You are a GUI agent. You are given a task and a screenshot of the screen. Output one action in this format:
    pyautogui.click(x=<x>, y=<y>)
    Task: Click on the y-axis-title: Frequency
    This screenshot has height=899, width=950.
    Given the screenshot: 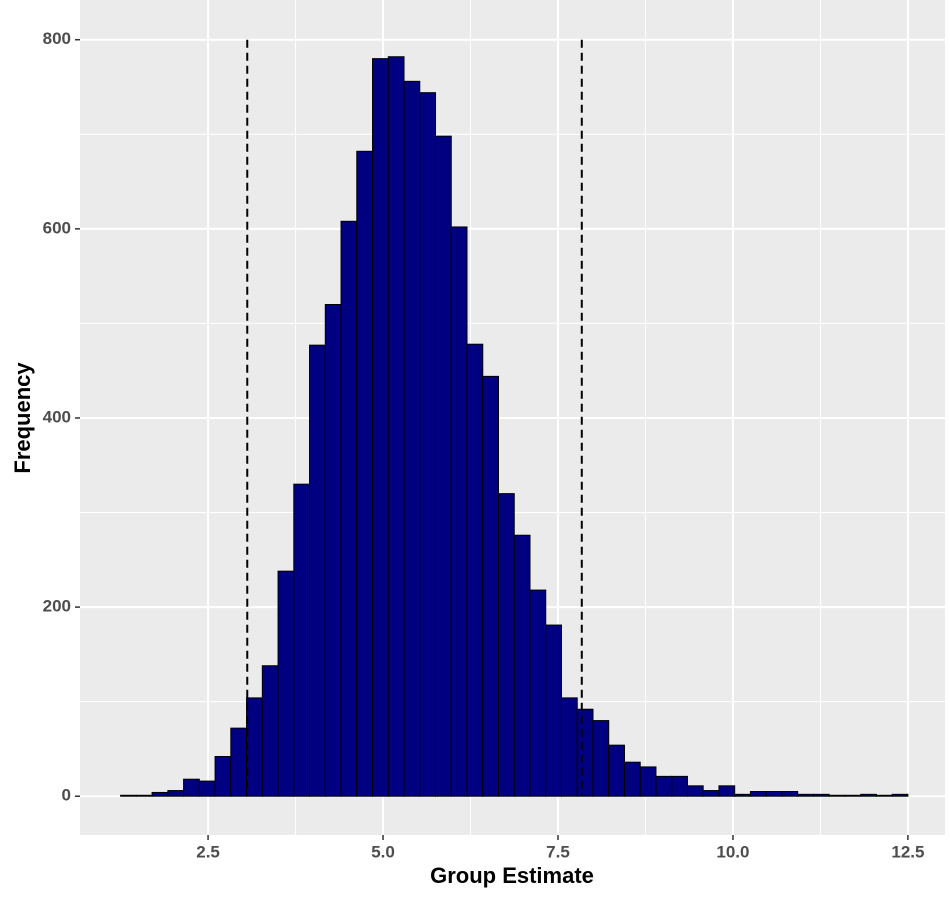 What is the action you would take?
    pyautogui.click(x=22, y=418)
    